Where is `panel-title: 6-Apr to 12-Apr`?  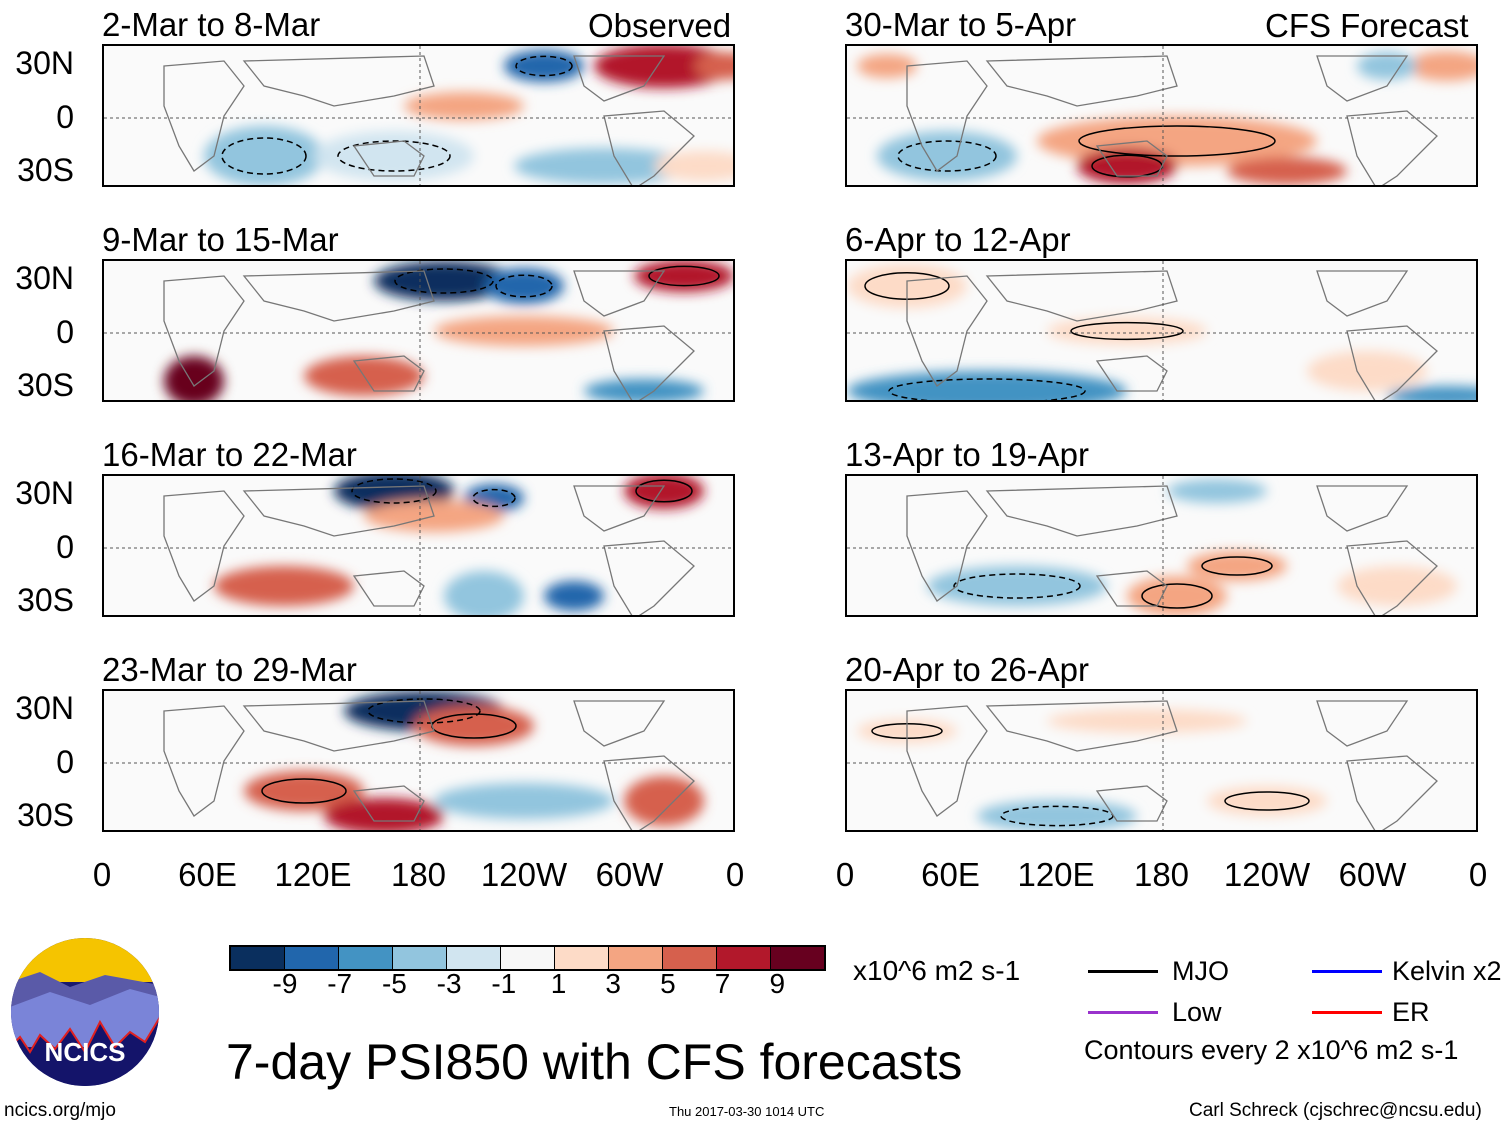
panel-title: 6-Apr to 12-Apr is located at coordinates (958, 239).